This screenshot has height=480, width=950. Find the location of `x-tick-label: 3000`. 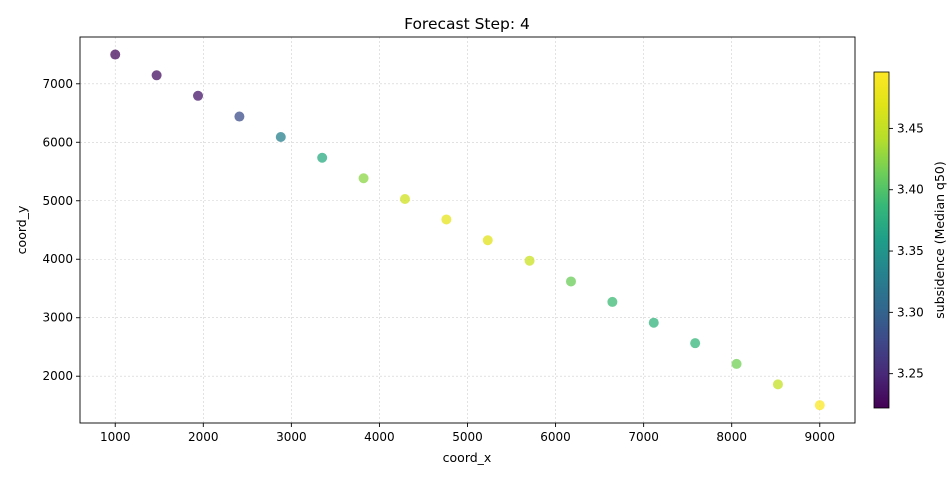

x-tick-label: 3000 is located at coordinates (291, 437).